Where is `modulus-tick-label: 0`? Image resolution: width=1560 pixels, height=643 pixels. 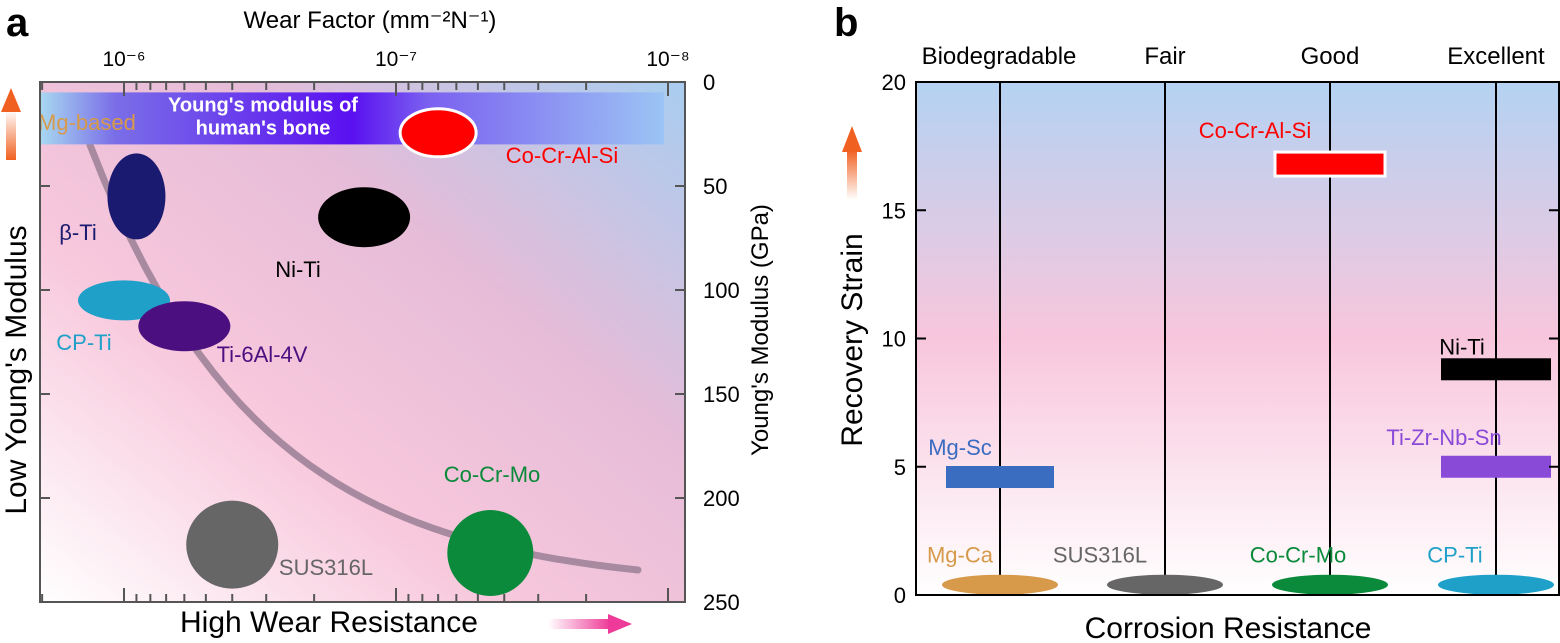
modulus-tick-label: 0 is located at coordinates (709, 82).